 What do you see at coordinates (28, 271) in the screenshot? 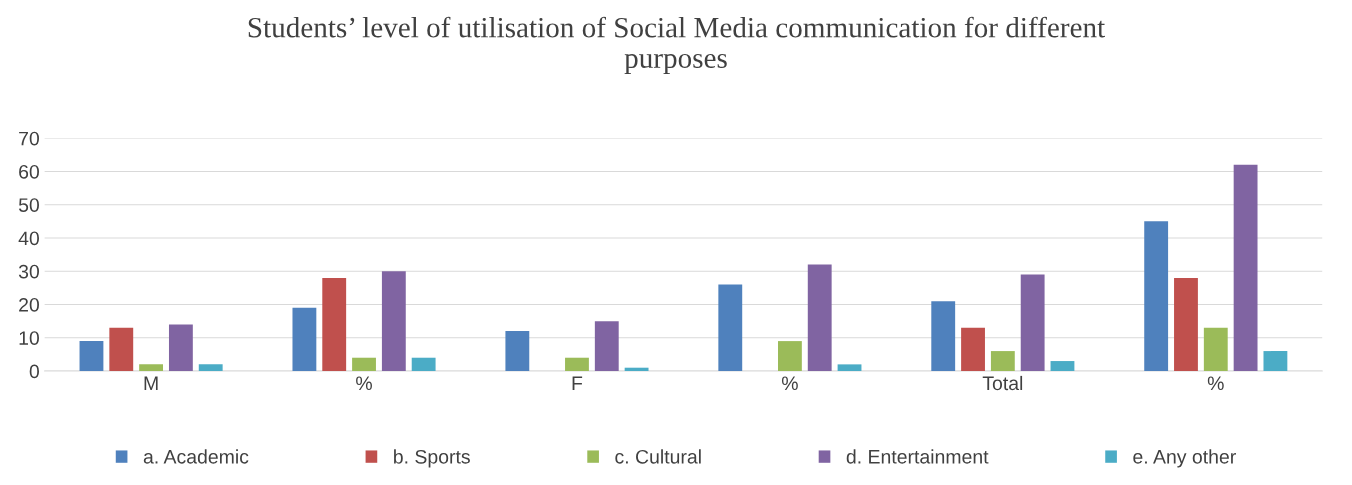
I see `y-tick-label: 30` at bounding box center [28, 271].